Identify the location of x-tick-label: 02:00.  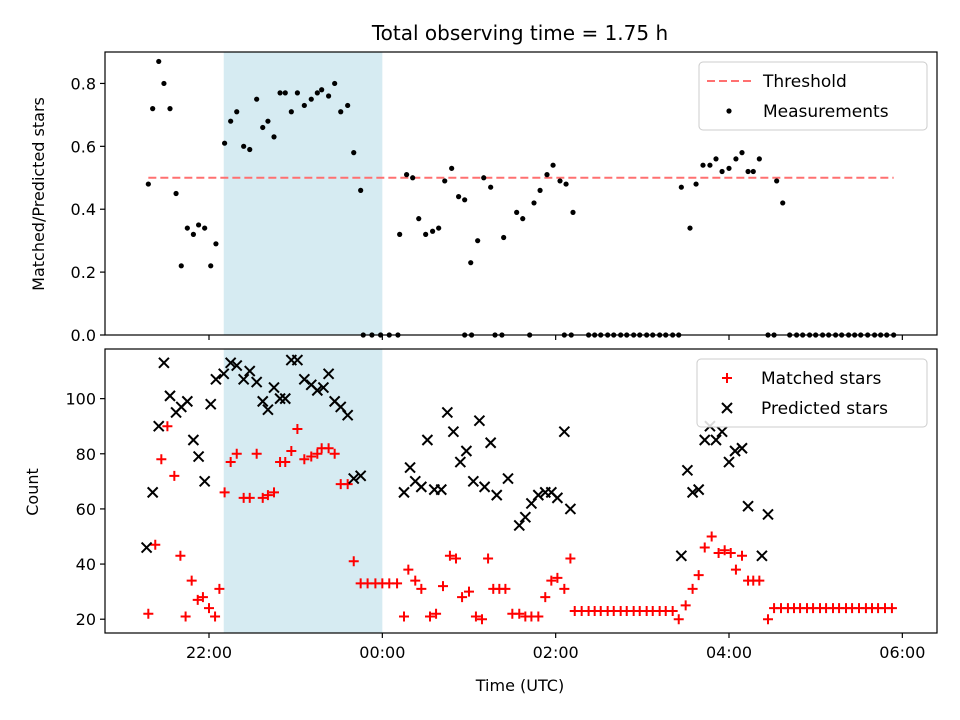
(556, 652).